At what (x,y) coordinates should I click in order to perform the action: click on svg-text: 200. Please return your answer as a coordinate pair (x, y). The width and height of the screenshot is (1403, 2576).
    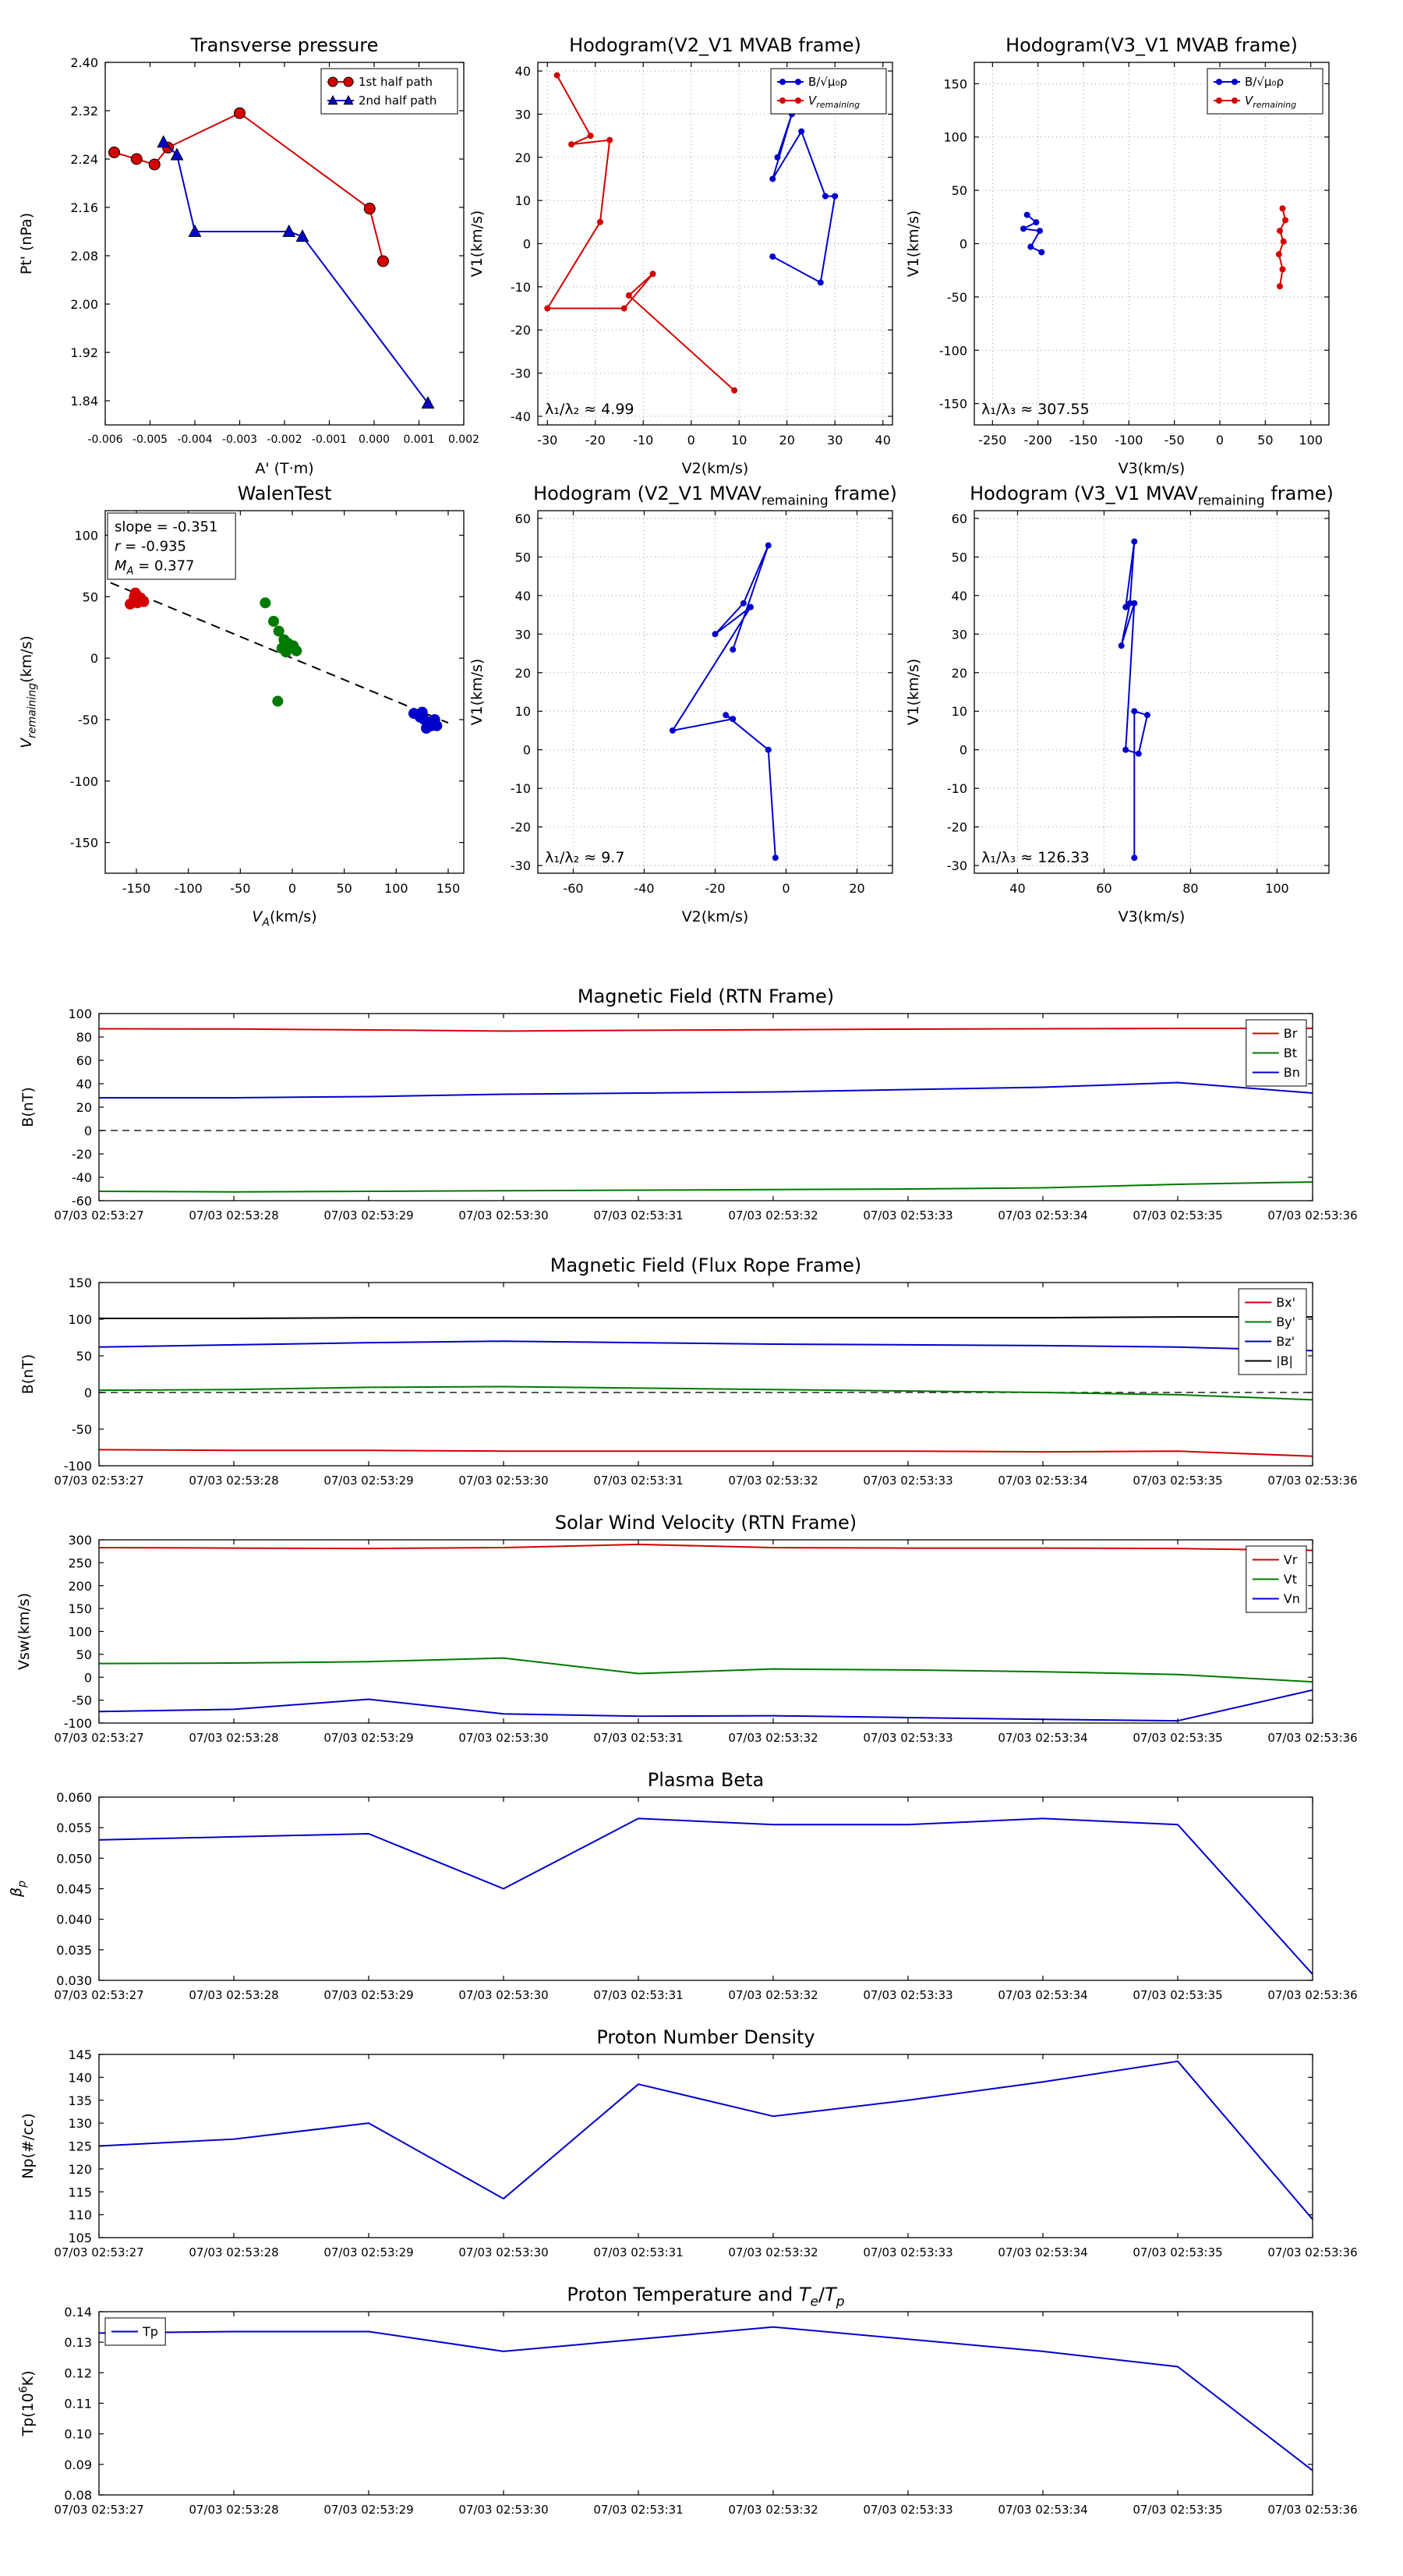
    Looking at the image, I should click on (80, 1586).